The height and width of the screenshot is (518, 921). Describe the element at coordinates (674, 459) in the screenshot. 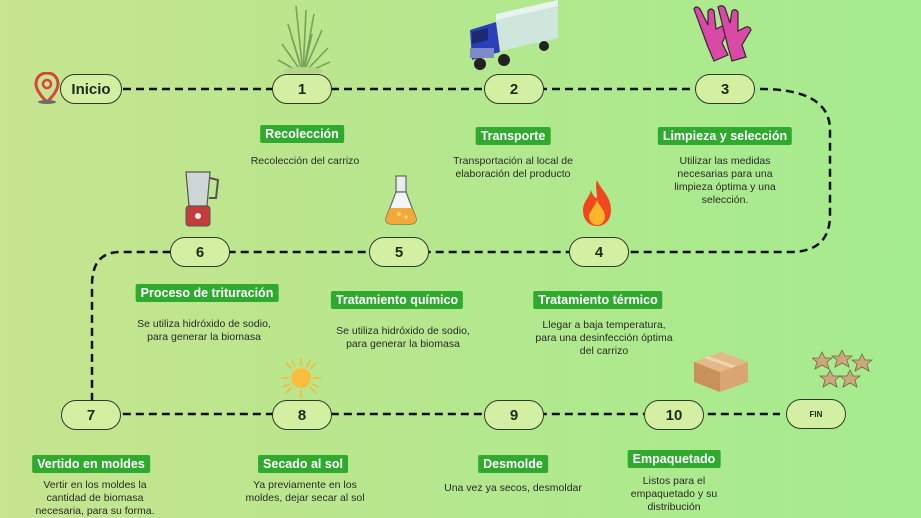

I see `step-title-10: Empaquetado` at that location.